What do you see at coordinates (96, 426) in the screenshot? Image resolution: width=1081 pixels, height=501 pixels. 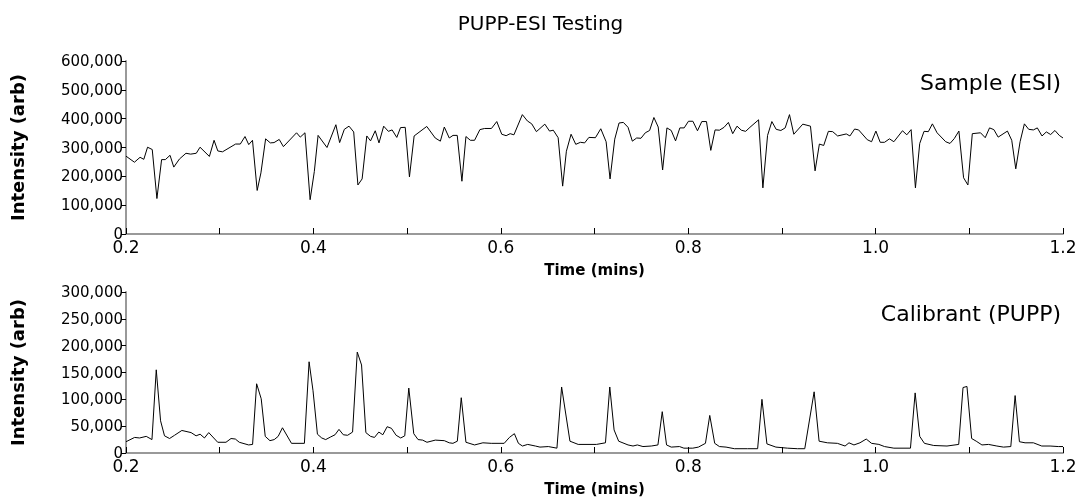 I see `y-tick-label: 50,000` at bounding box center [96, 426].